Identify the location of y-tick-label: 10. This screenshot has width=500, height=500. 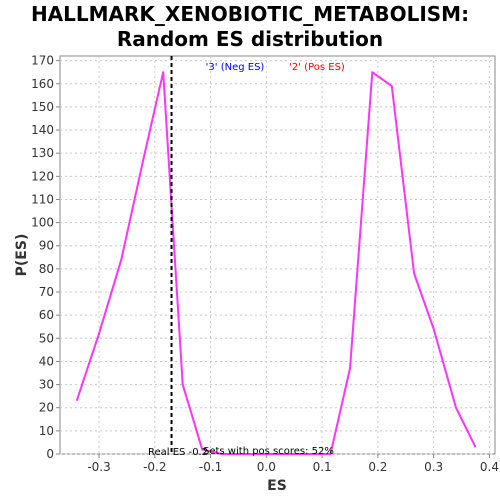
(46, 431).